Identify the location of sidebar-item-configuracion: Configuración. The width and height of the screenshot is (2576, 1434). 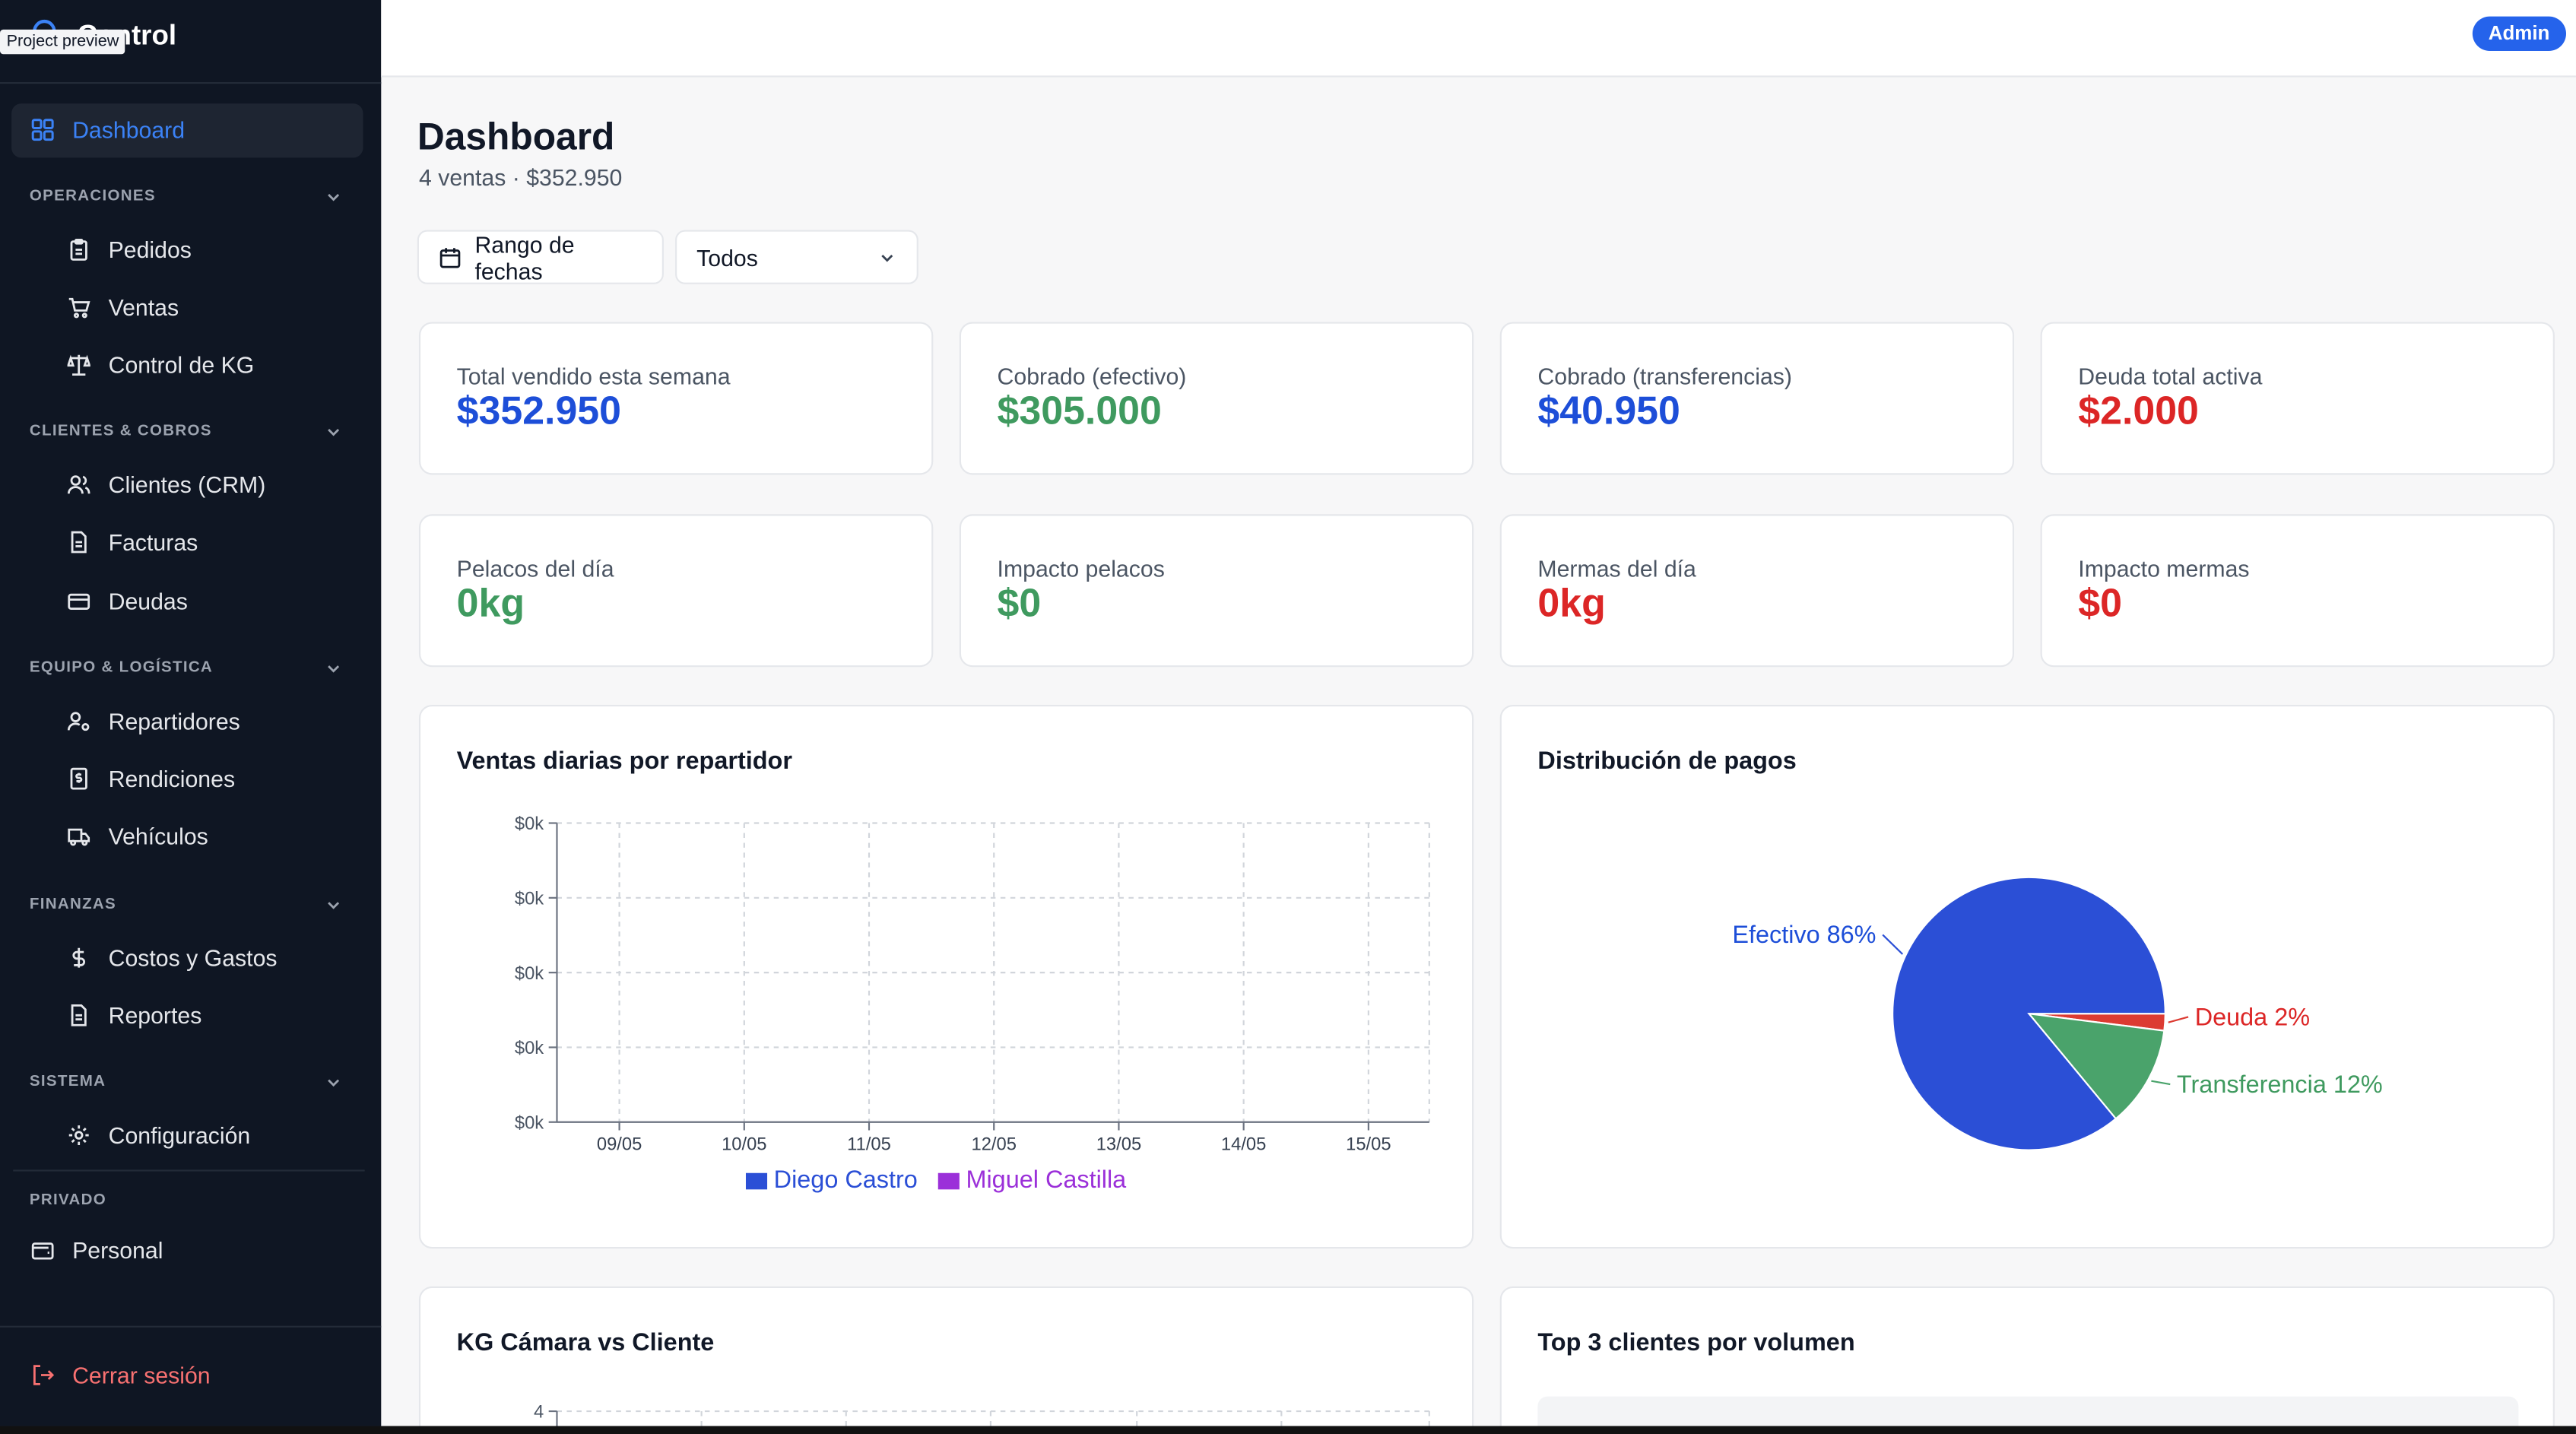
(157, 1135).